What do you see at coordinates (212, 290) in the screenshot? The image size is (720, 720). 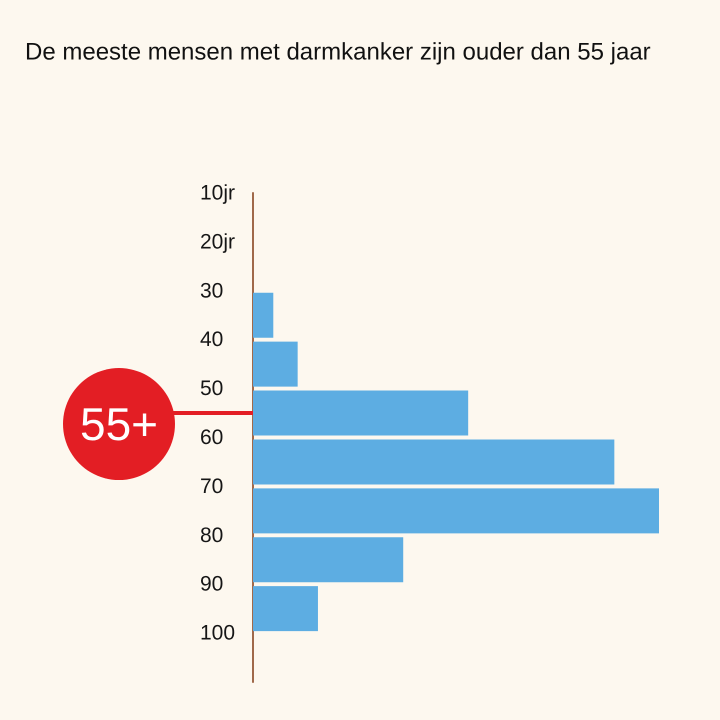 I see `y-tick-label: 30` at bounding box center [212, 290].